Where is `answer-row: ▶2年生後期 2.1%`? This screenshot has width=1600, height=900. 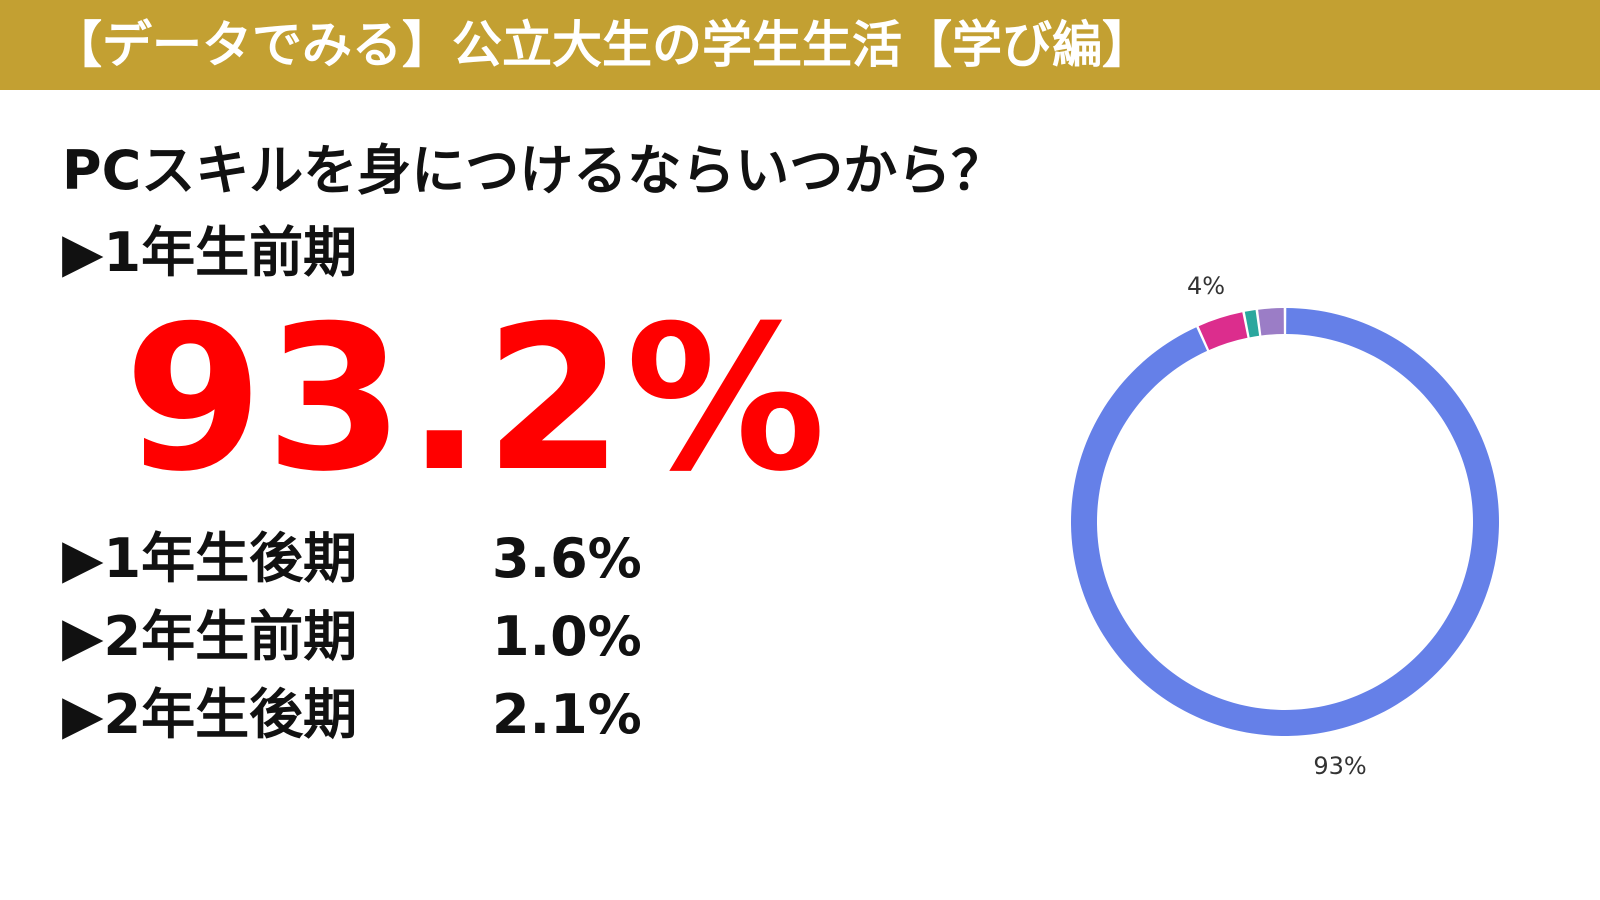 answer-row: ▶2年生後期 2.1% is located at coordinates (352, 715).